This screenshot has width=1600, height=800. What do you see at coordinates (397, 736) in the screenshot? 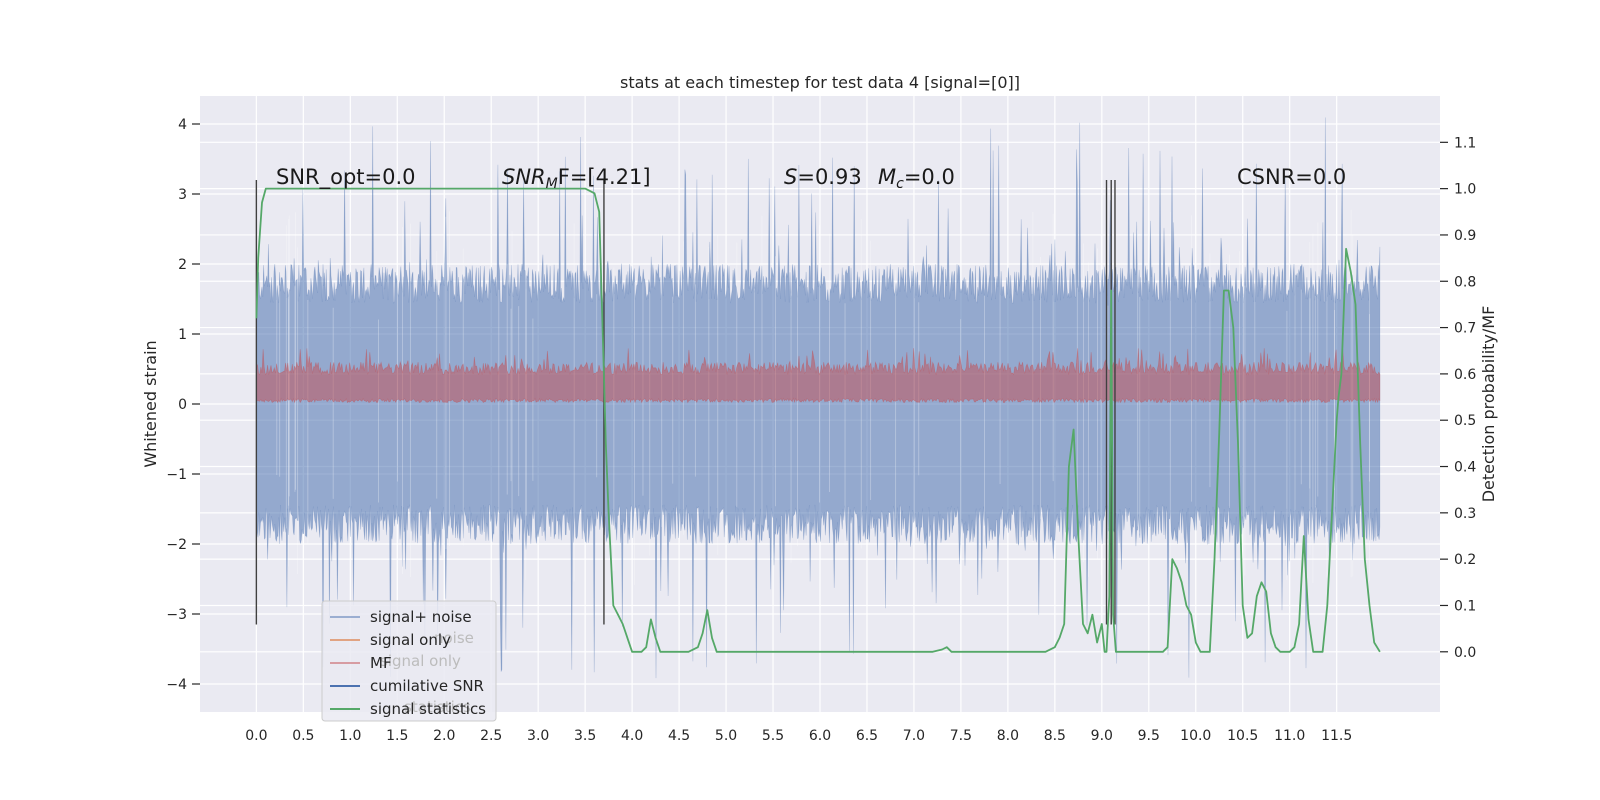
I see `x-tick-label: 1.5` at bounding box center [397, 736].